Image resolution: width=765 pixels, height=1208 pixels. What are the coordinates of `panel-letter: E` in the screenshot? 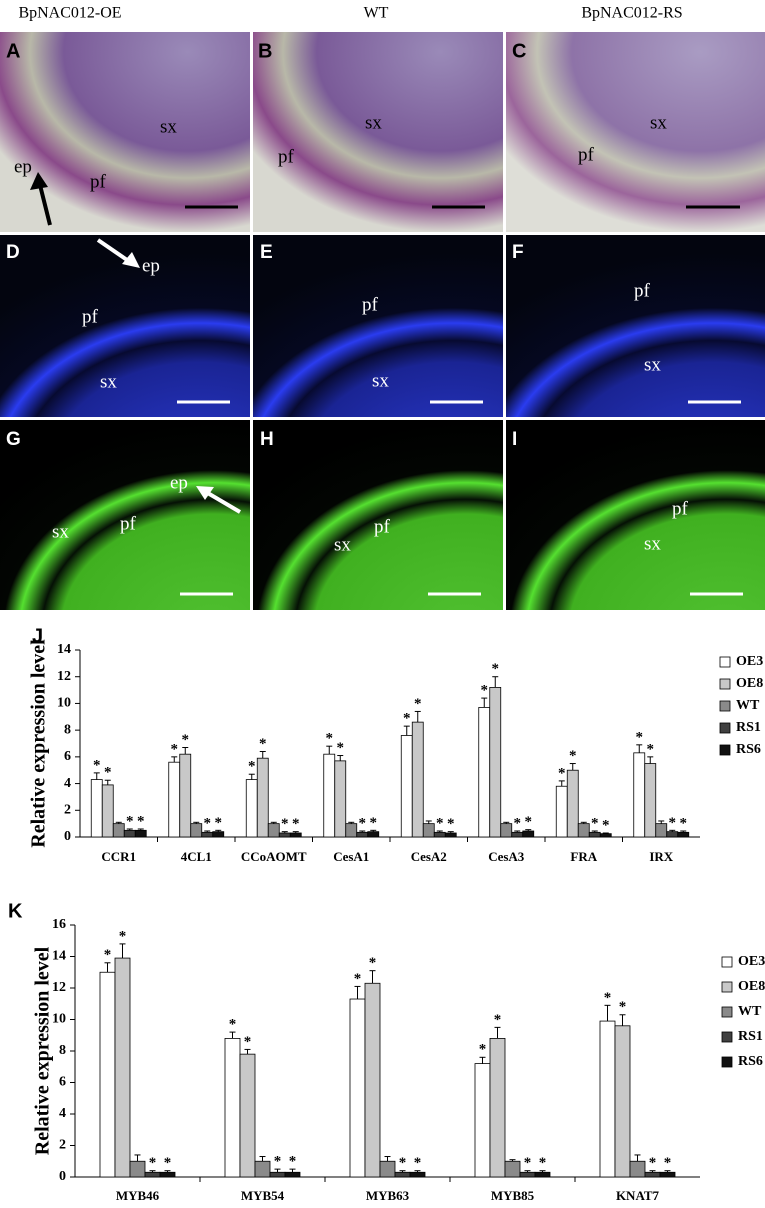 It's located at (266, 252).